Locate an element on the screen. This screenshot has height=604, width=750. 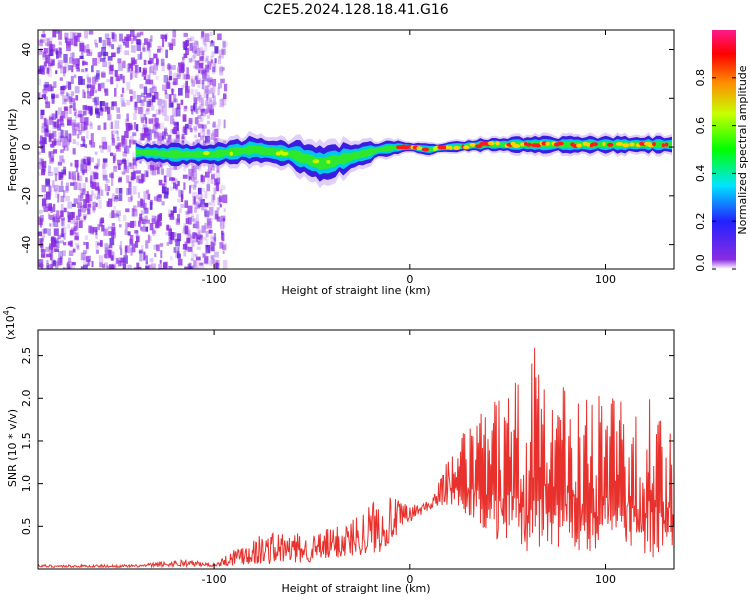
band-inner is located at coordinates (404, 155).